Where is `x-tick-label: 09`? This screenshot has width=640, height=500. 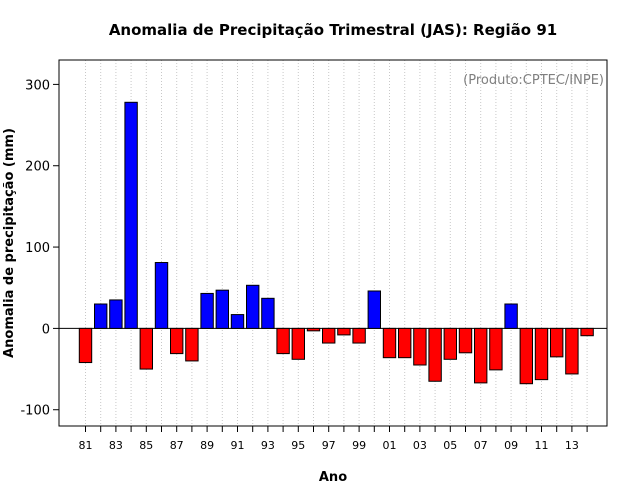
x-tick-label: 09 is located at coordinates (511, 445).